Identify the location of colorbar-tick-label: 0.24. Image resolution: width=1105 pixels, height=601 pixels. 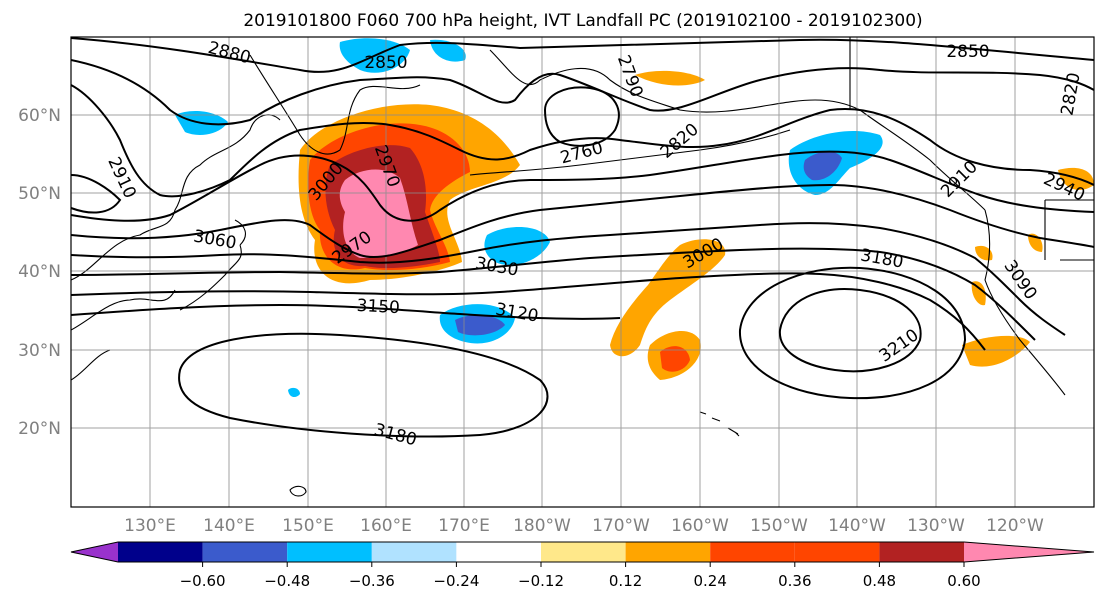
(709, 581).